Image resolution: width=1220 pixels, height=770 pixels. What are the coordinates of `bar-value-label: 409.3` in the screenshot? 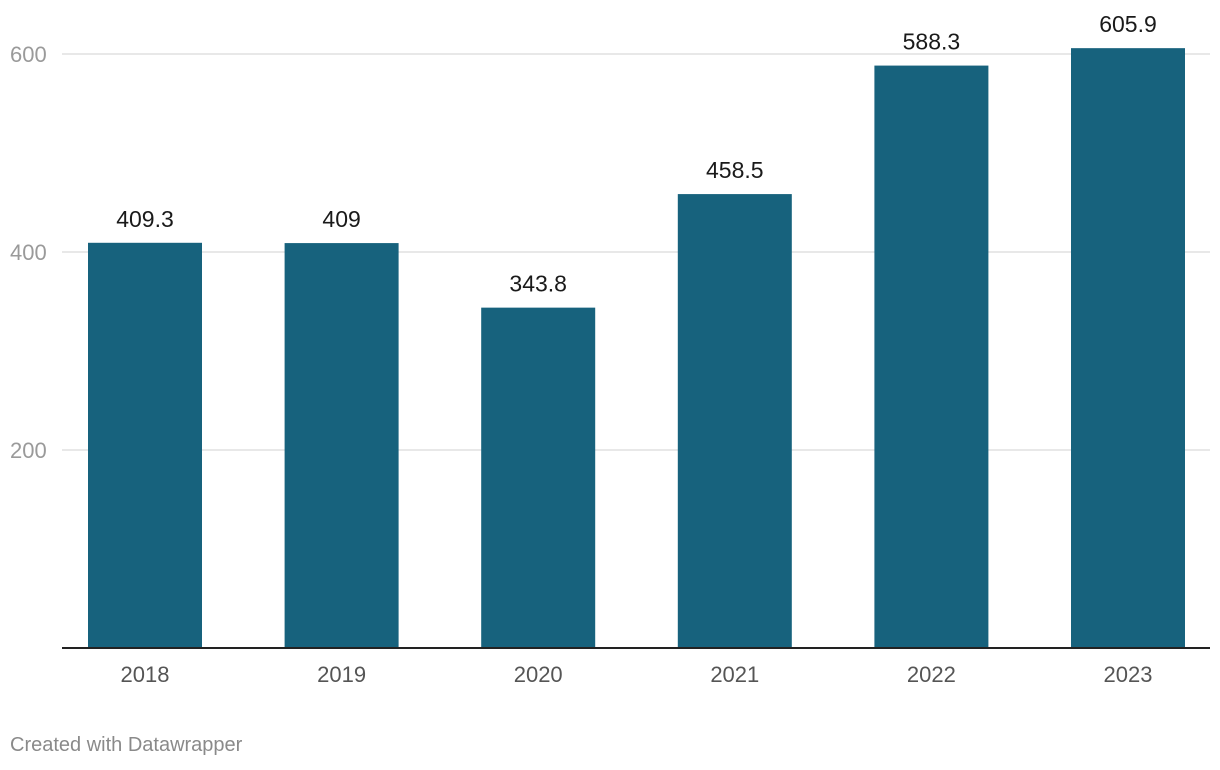 It's located at (145, 219).